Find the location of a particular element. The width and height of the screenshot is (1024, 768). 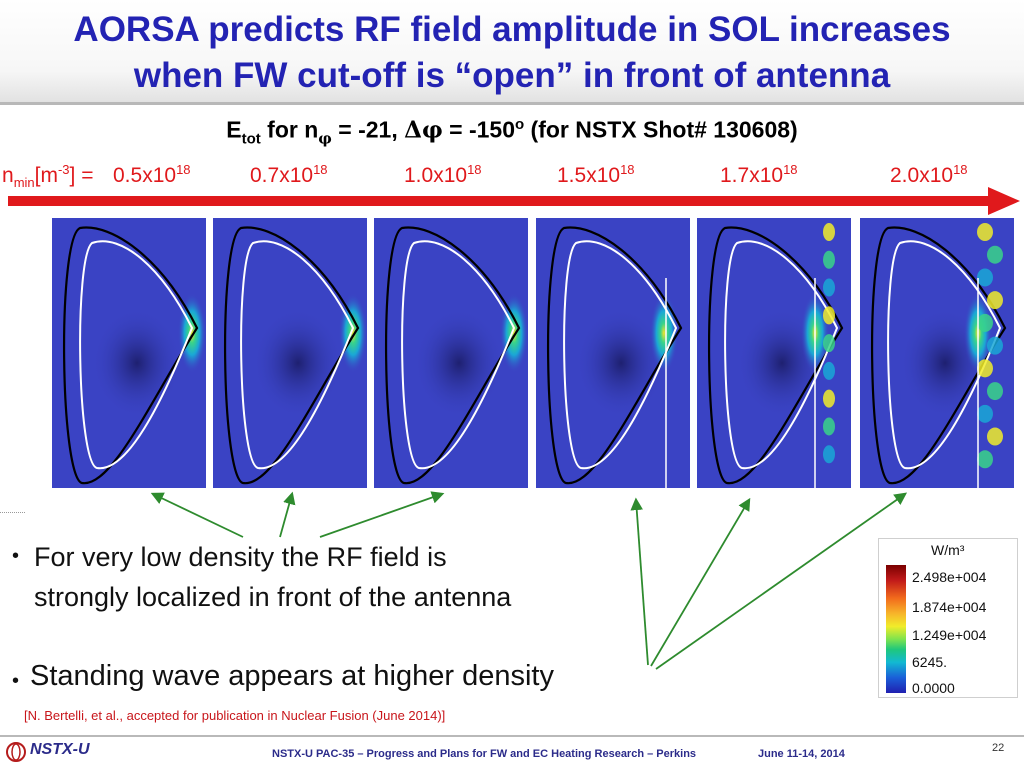

legend-label-min: 0.0000 is located at coordinates (933, 688).